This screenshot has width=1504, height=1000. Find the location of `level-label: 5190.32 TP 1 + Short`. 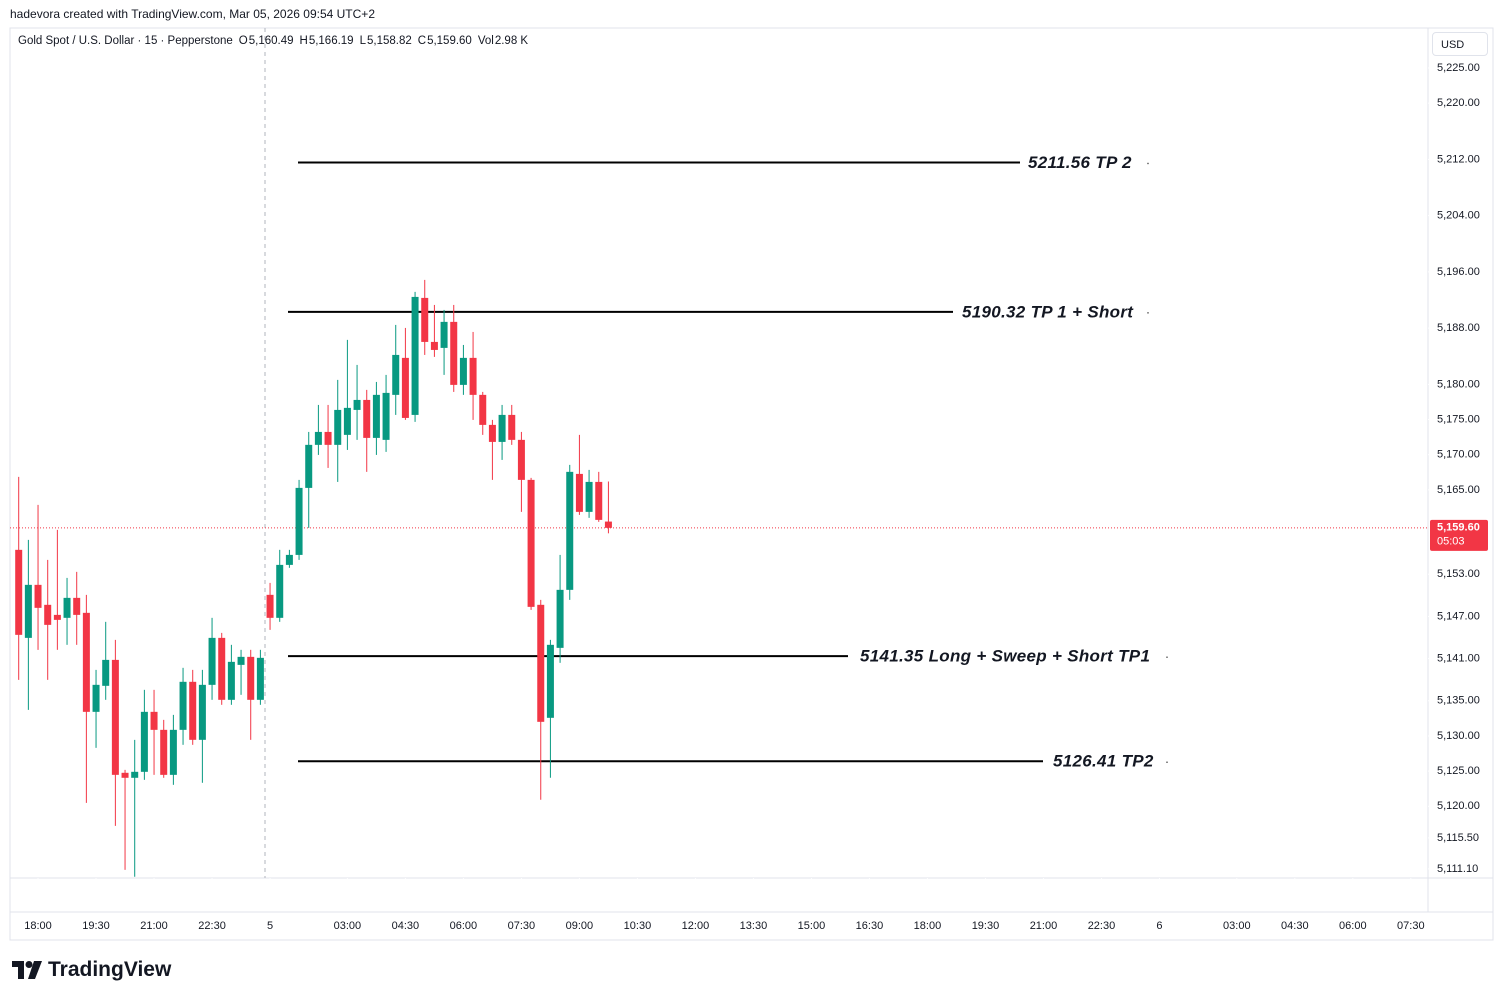

level-label: 5190.32 TP 1 + Short is located at coordinates (1048, 311).